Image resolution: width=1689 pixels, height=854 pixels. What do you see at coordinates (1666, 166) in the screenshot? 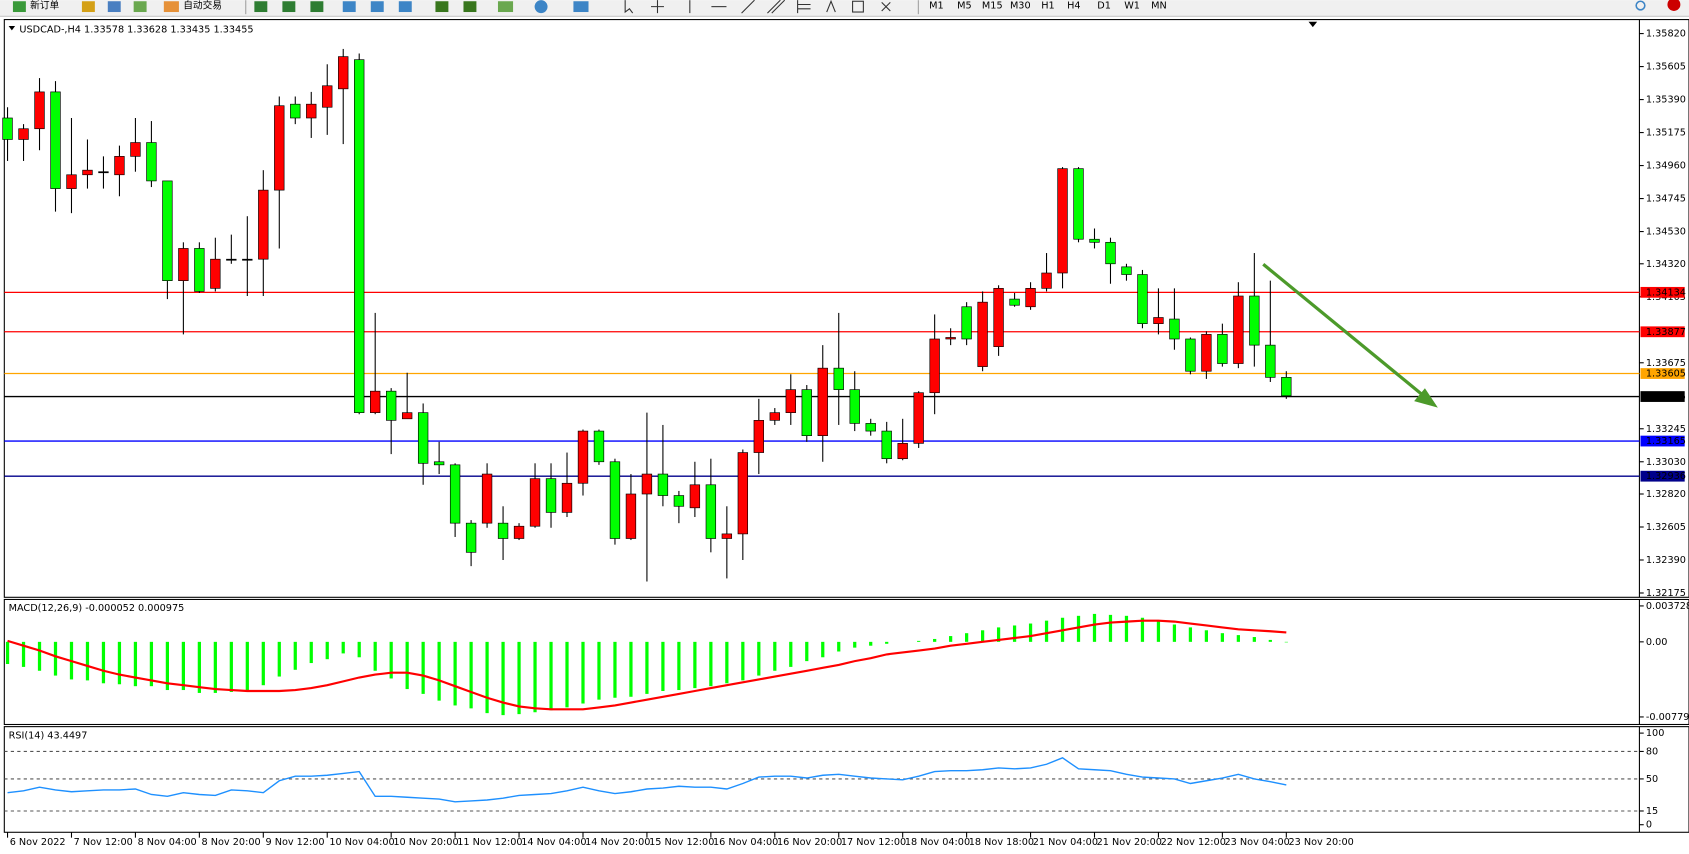
I see `y-tick-label: 1.34960` at bounding box center [1666, 166].